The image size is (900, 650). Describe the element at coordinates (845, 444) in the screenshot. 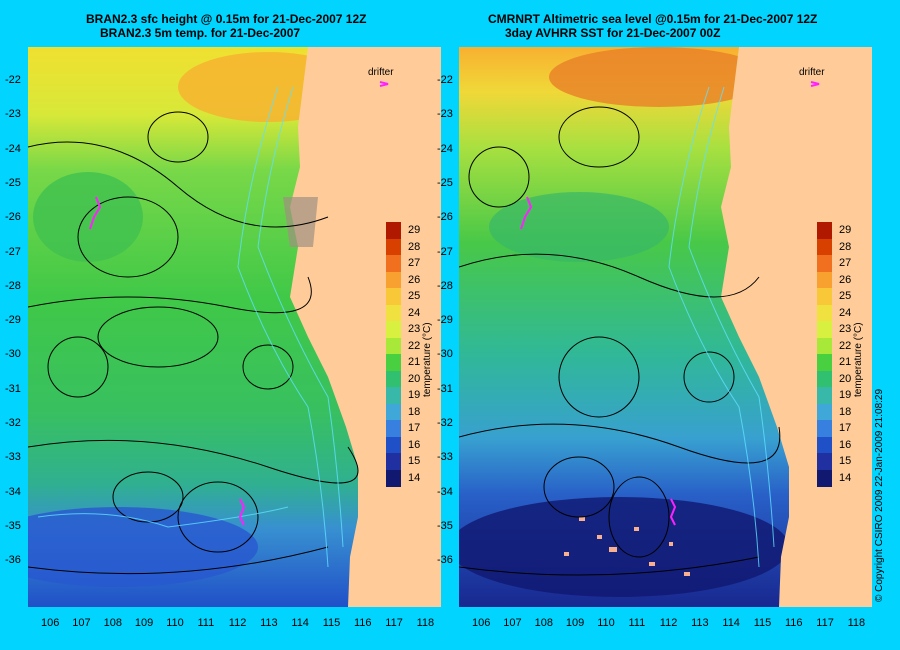

I see `right-colorbar-label: 16` at that location.